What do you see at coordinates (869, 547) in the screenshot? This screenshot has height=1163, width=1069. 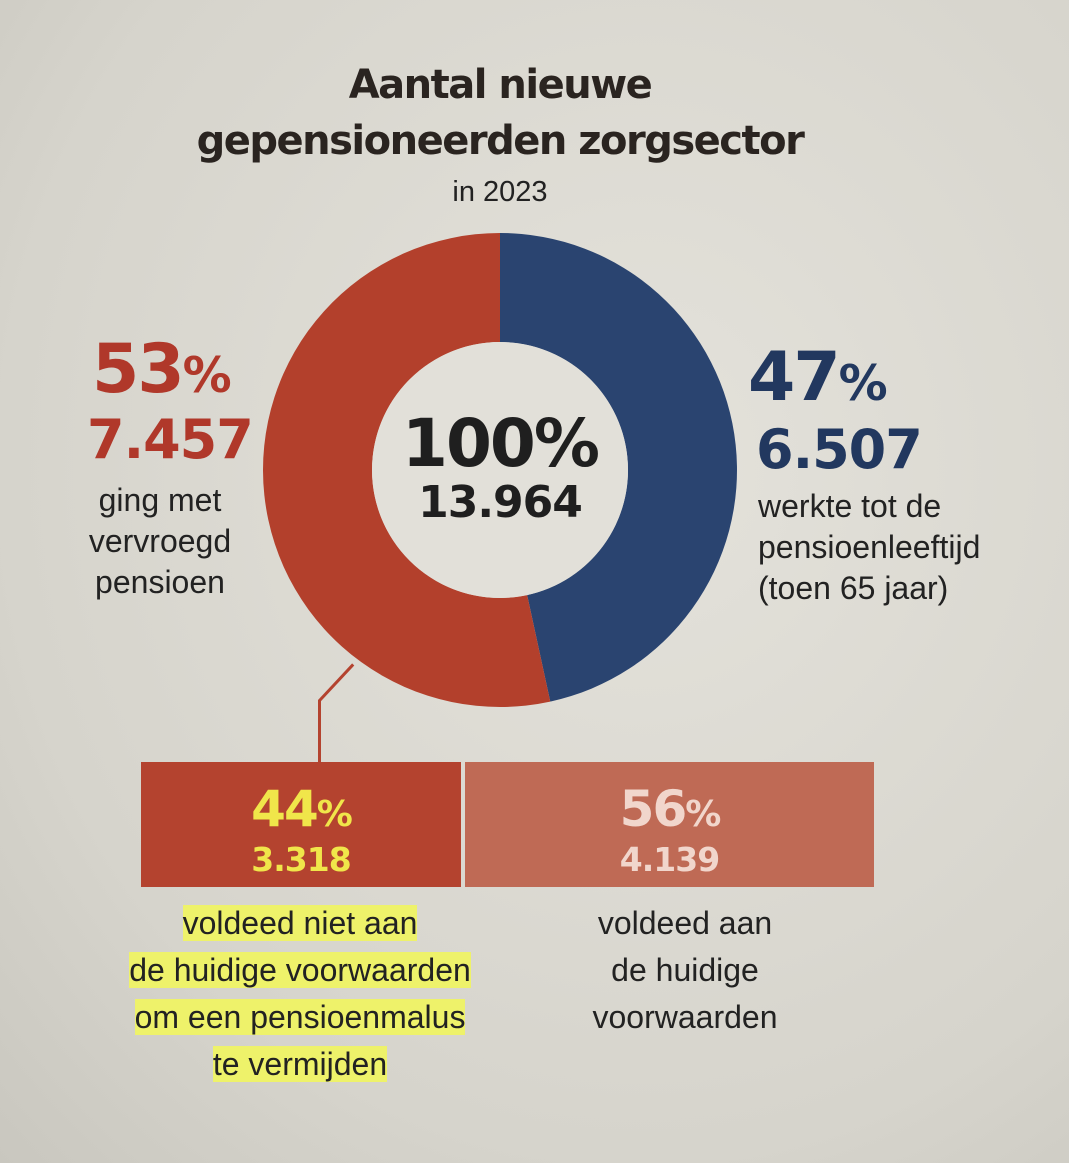 I see `slice-right-label-line: pensioenleeftijd` at bounding box center [869, 547].